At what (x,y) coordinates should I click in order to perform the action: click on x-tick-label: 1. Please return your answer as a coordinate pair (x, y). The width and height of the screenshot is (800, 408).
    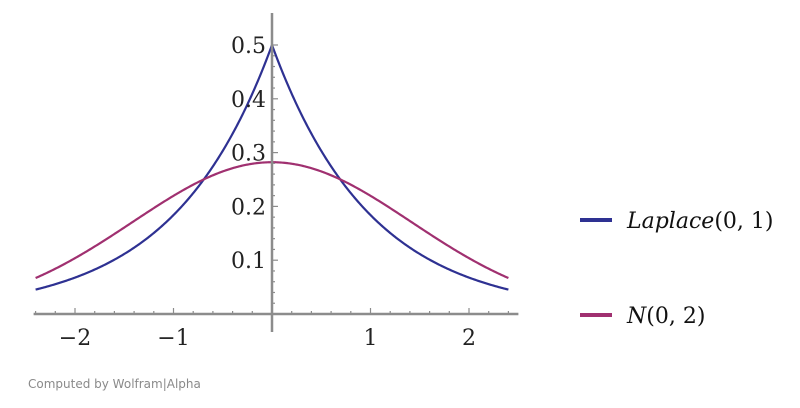
    Looking at the image, I should click on (371, 338).